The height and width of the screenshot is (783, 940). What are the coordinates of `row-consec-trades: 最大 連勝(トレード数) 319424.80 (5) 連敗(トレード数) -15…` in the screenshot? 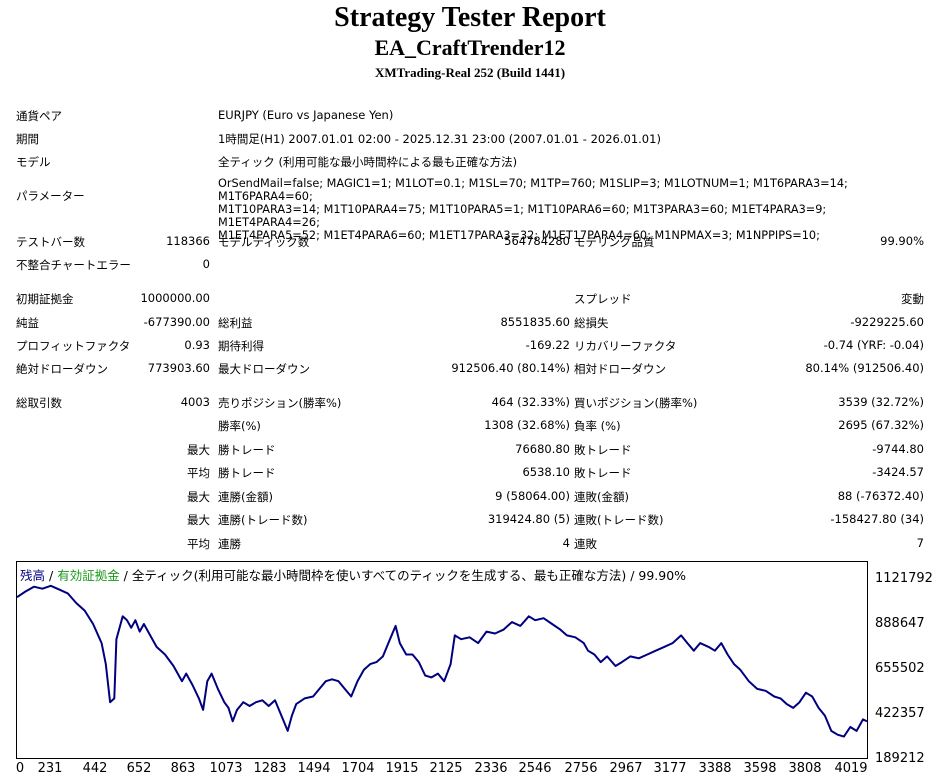 It's located at (470, 519).